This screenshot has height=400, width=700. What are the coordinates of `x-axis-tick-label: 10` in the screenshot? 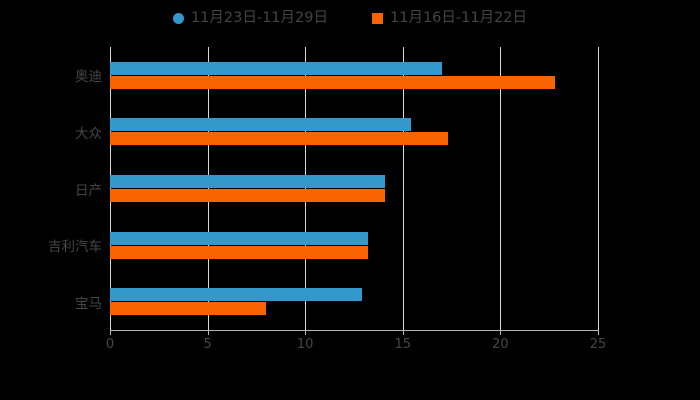 It's located at (305, 344).